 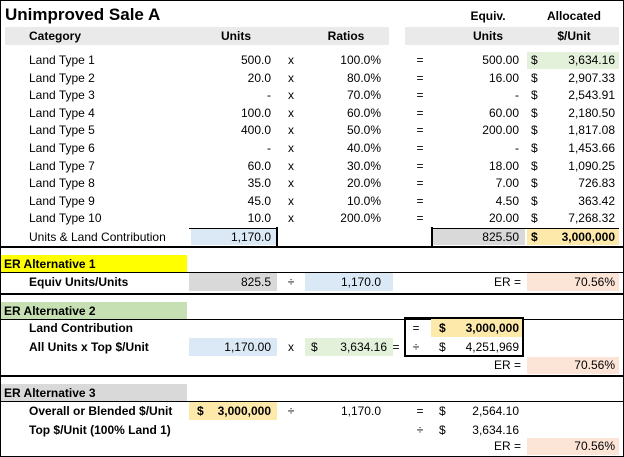 What do you see at coordinates (291, 282) in the screenshot?
I see `alt1-op: ÷` at bounding box center [291, 282].